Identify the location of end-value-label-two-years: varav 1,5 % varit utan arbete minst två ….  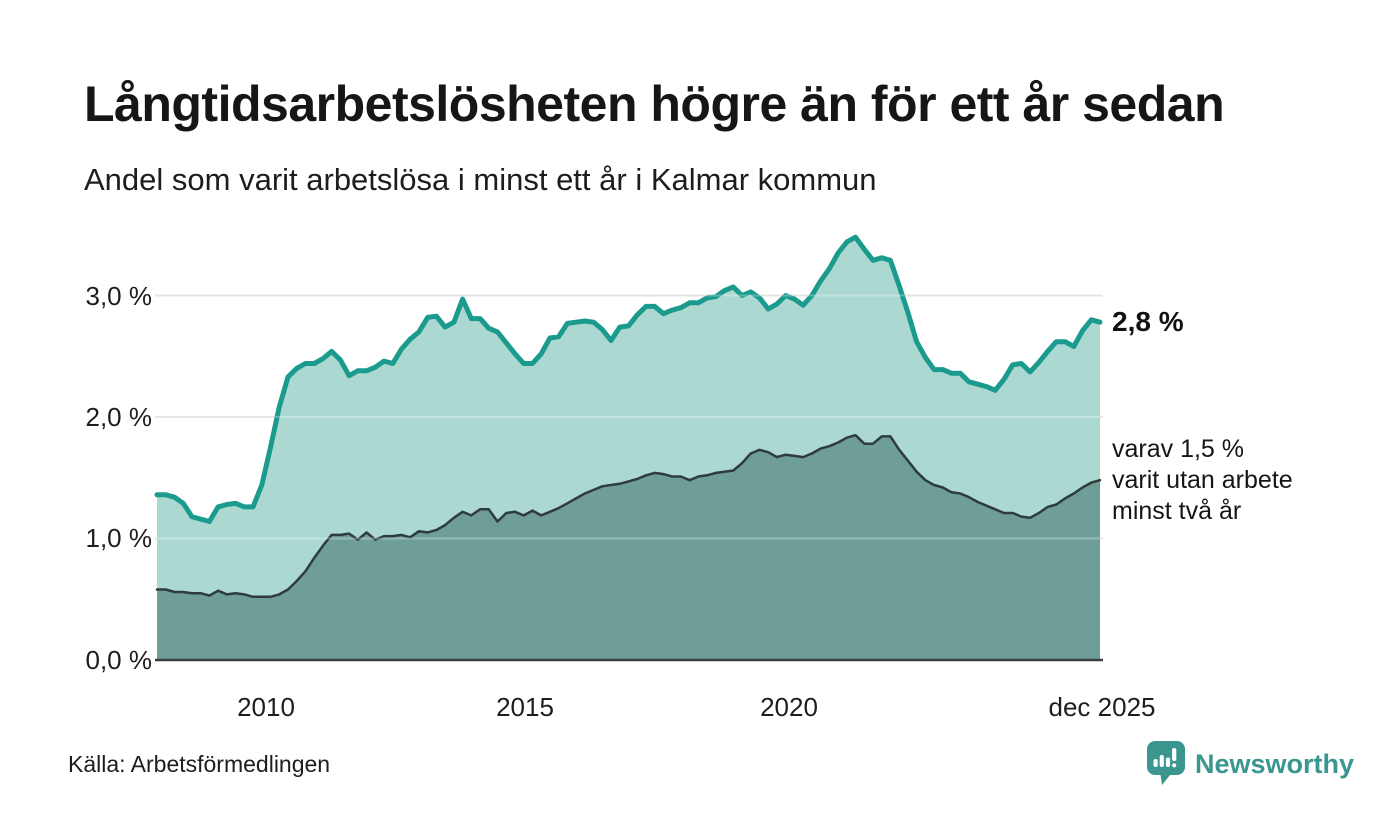
(1202, 480).